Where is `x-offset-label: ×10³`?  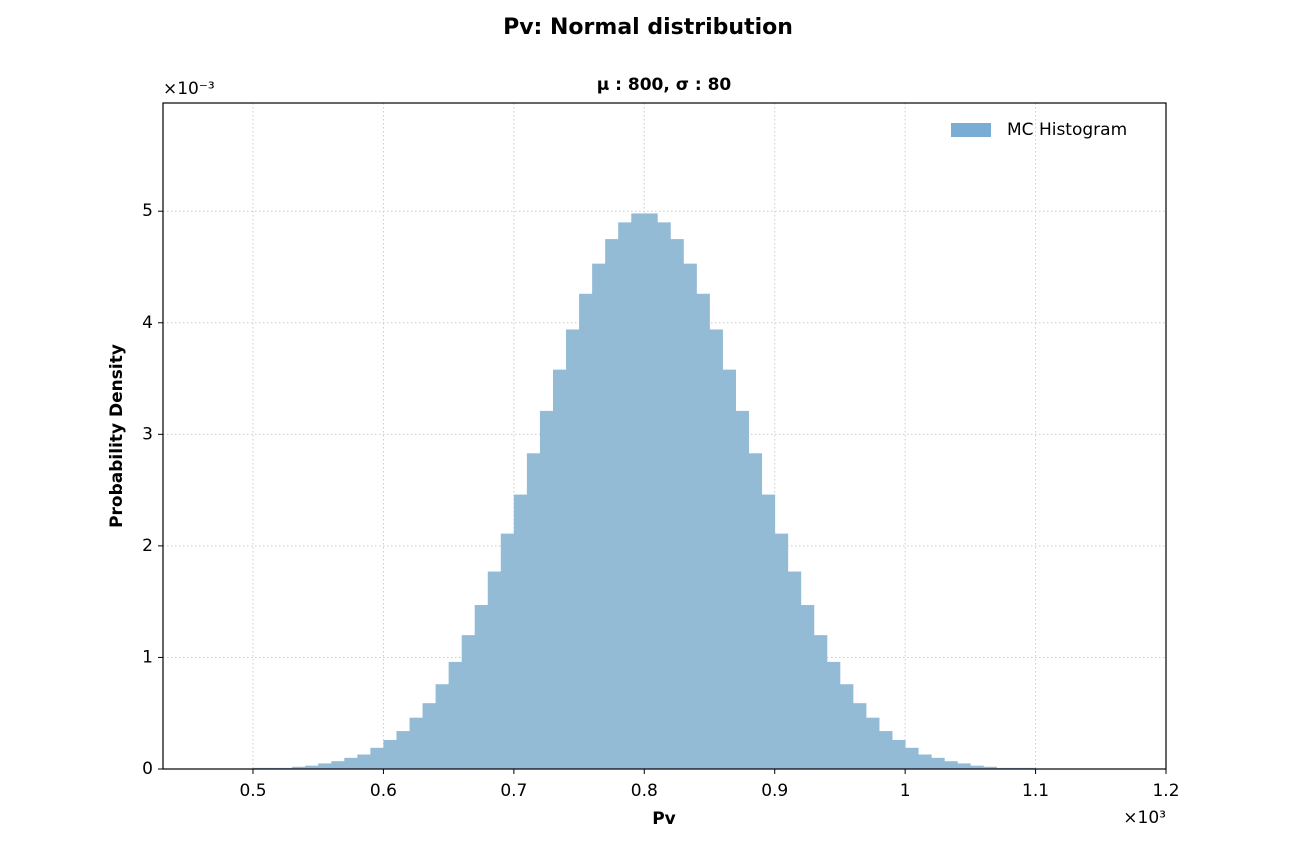 x-offset-label: ×10³ is located at coordinates (1144, 818).